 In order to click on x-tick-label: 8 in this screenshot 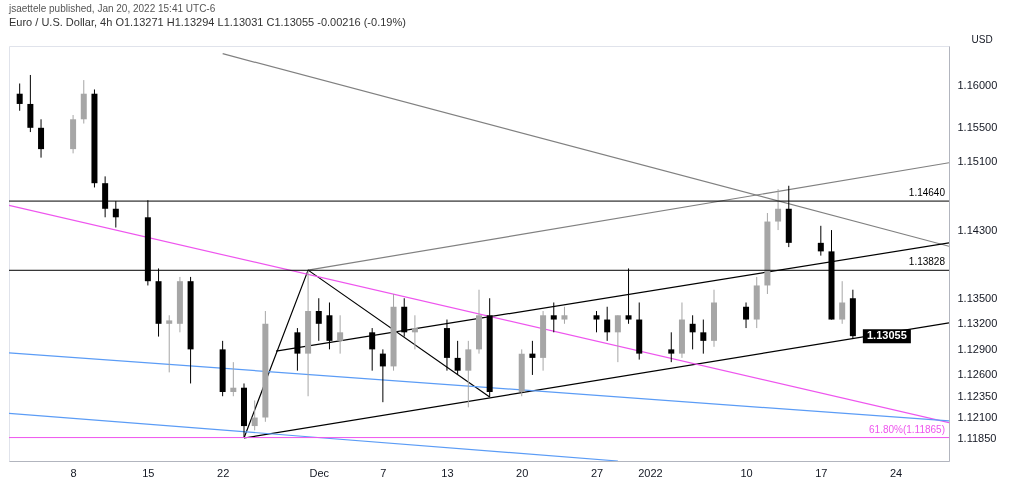, I will do `click(73, 472)`.